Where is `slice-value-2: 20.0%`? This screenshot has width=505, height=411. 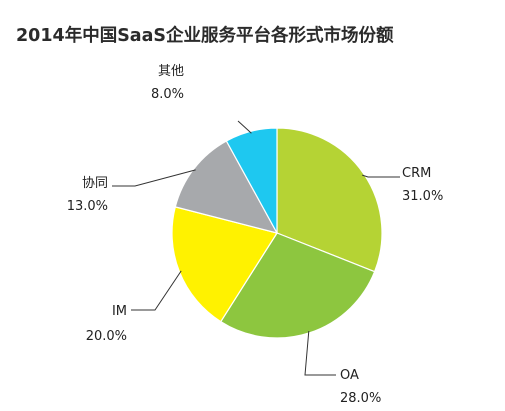 slice-value-2: 20.0% is located at coordinates (106, 336).